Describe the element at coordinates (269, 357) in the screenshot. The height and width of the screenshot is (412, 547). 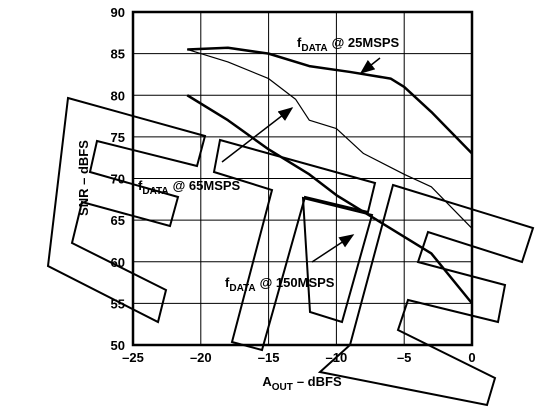
I see `x-tick-label: –15` at that location.